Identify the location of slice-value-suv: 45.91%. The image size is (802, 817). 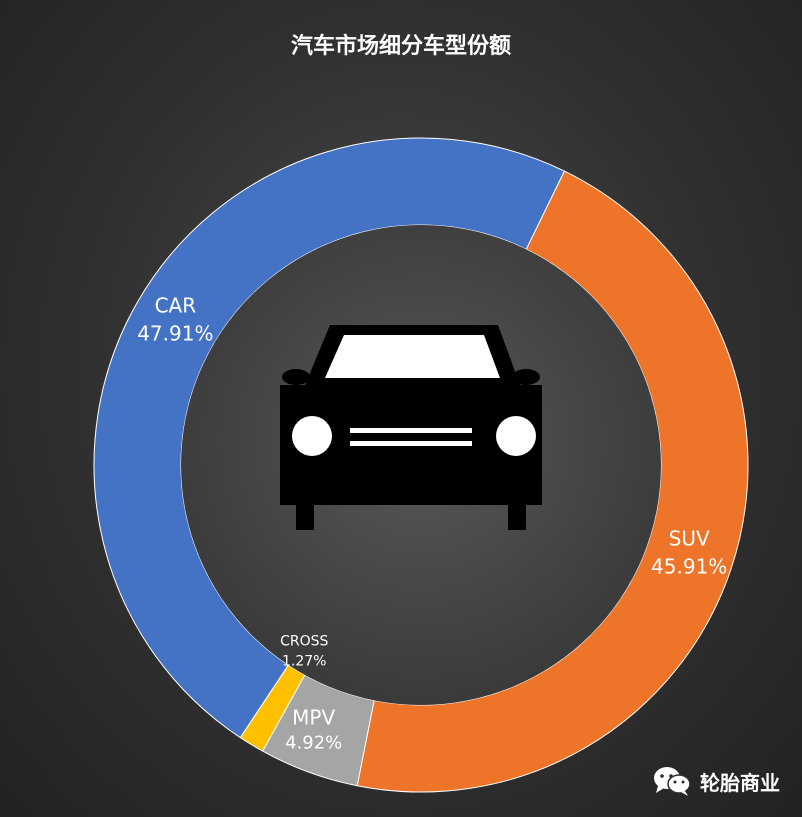
(689, 566).